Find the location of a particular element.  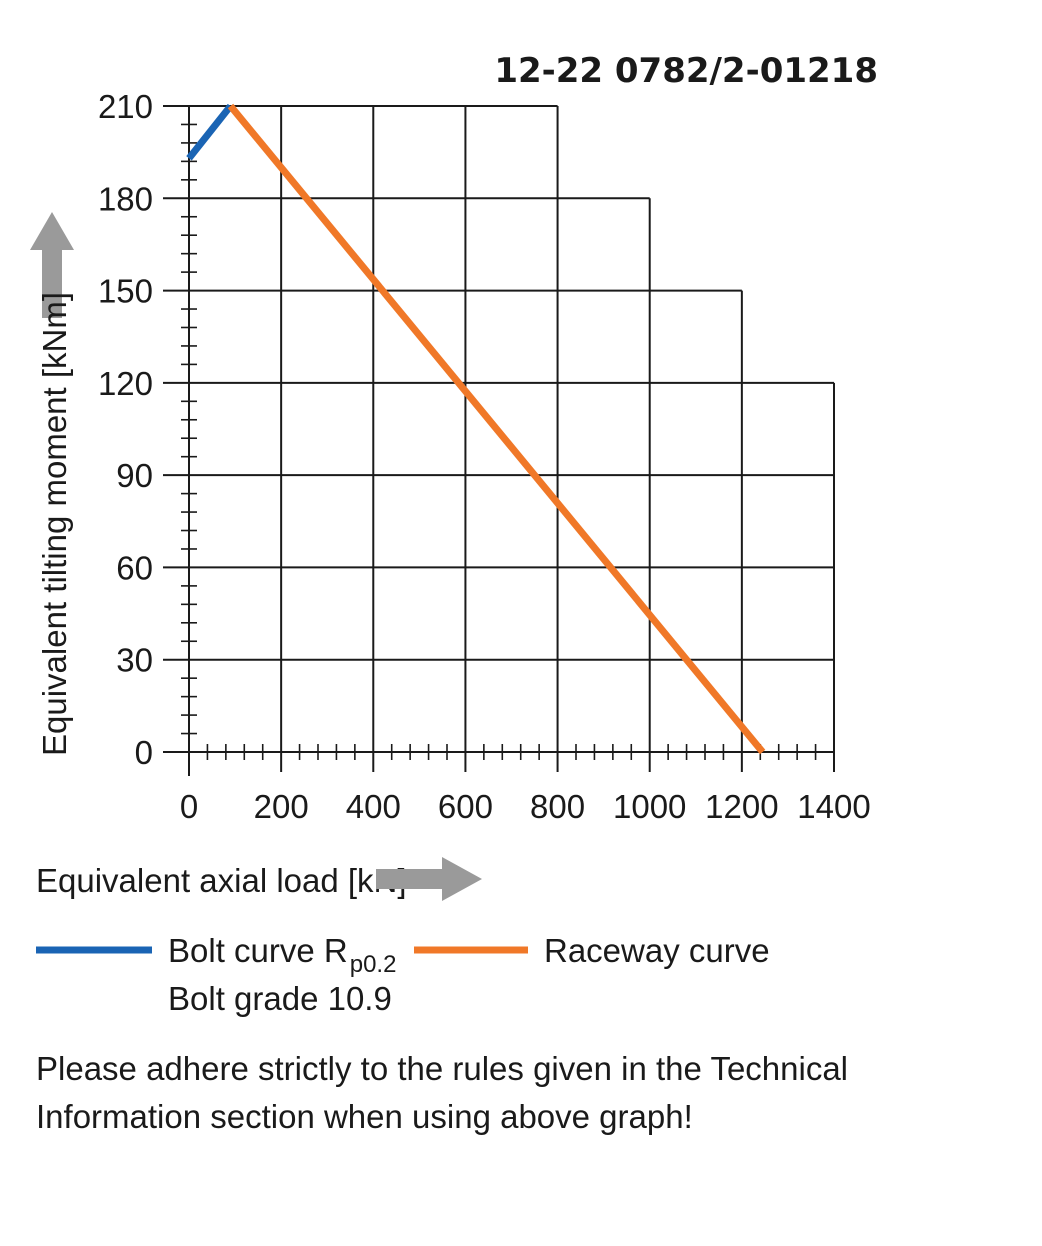

legend-bolt-subscript: p0.2 is located at coordinates (373, 964).